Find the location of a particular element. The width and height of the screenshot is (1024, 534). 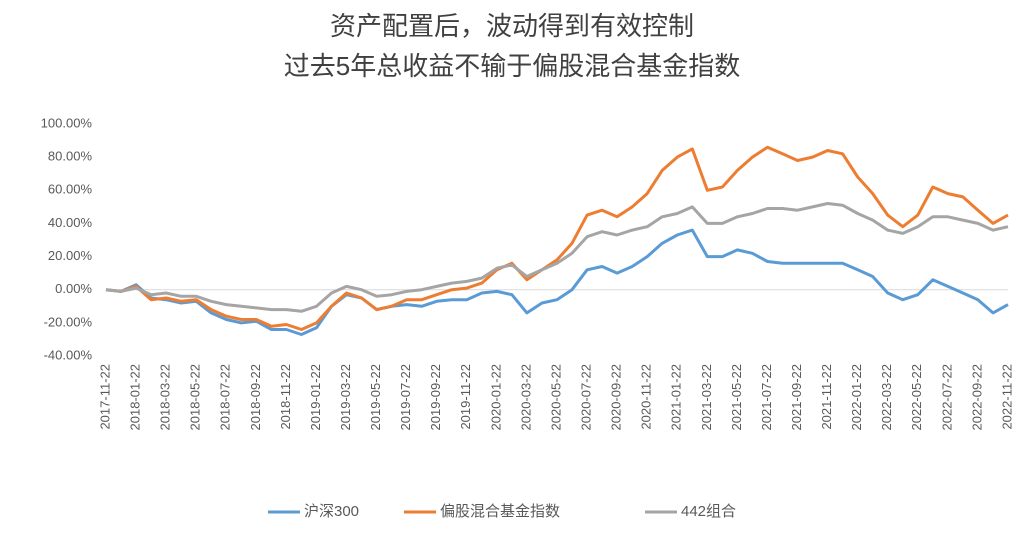

x-tick-label: 2021-11-22 is located at coordinates (826, 397).